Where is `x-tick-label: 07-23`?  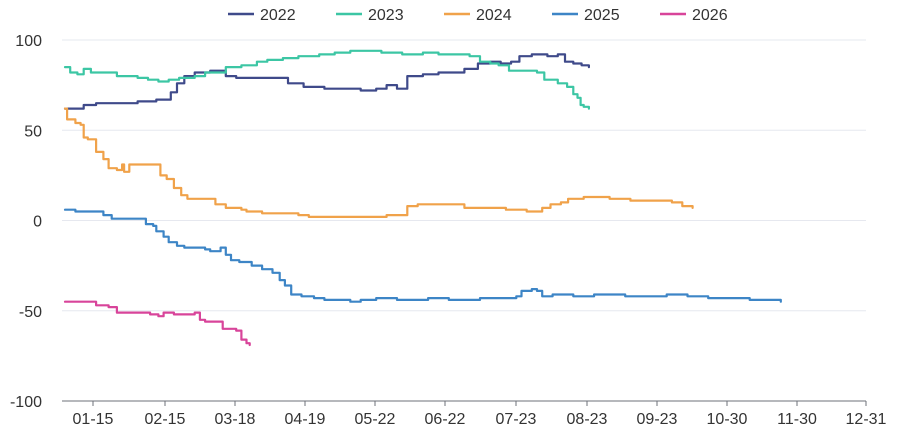
x-tick-label: 07-23 is located at coordinates (516, 419).